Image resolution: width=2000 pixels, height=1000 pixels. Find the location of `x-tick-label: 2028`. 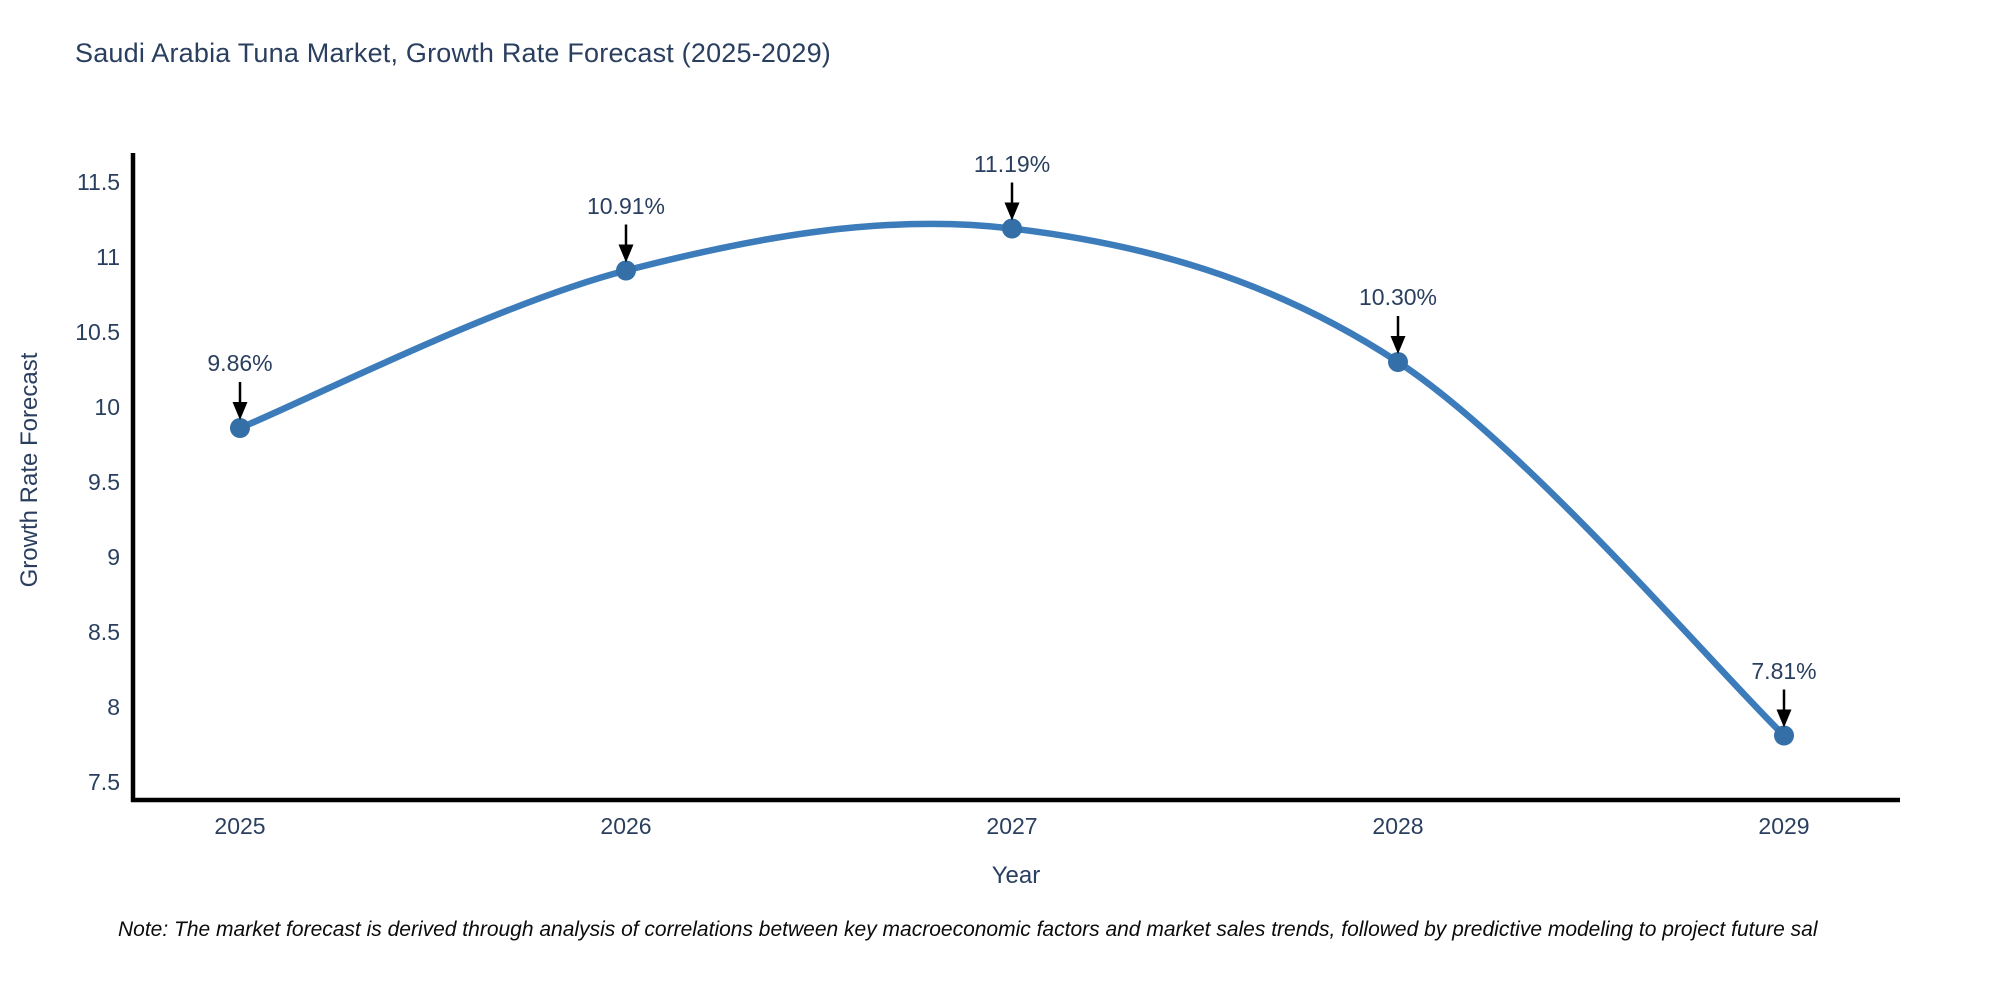

x-tick-label: 2028 is located at coordinates (1398, 826).